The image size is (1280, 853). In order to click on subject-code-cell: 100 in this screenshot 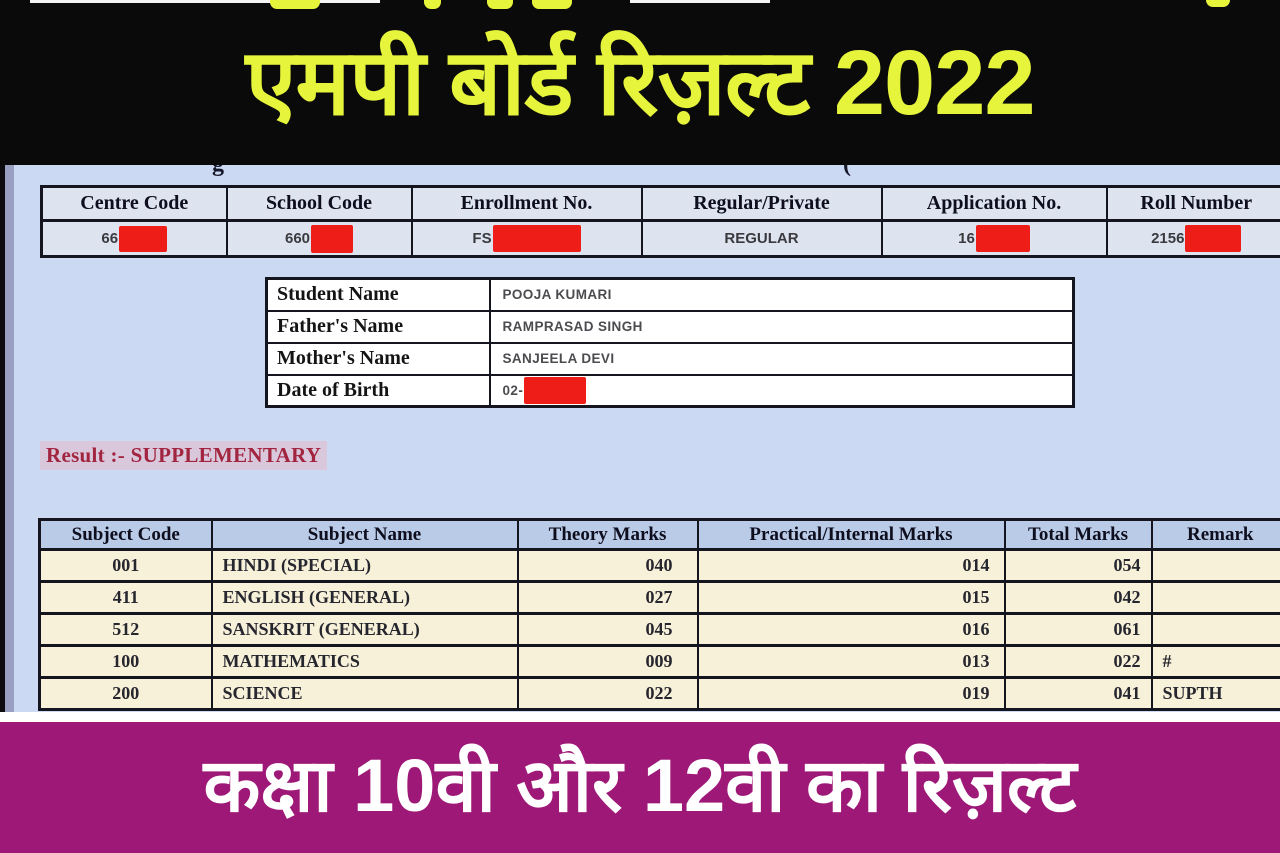, I will do `click(125, 661)`.